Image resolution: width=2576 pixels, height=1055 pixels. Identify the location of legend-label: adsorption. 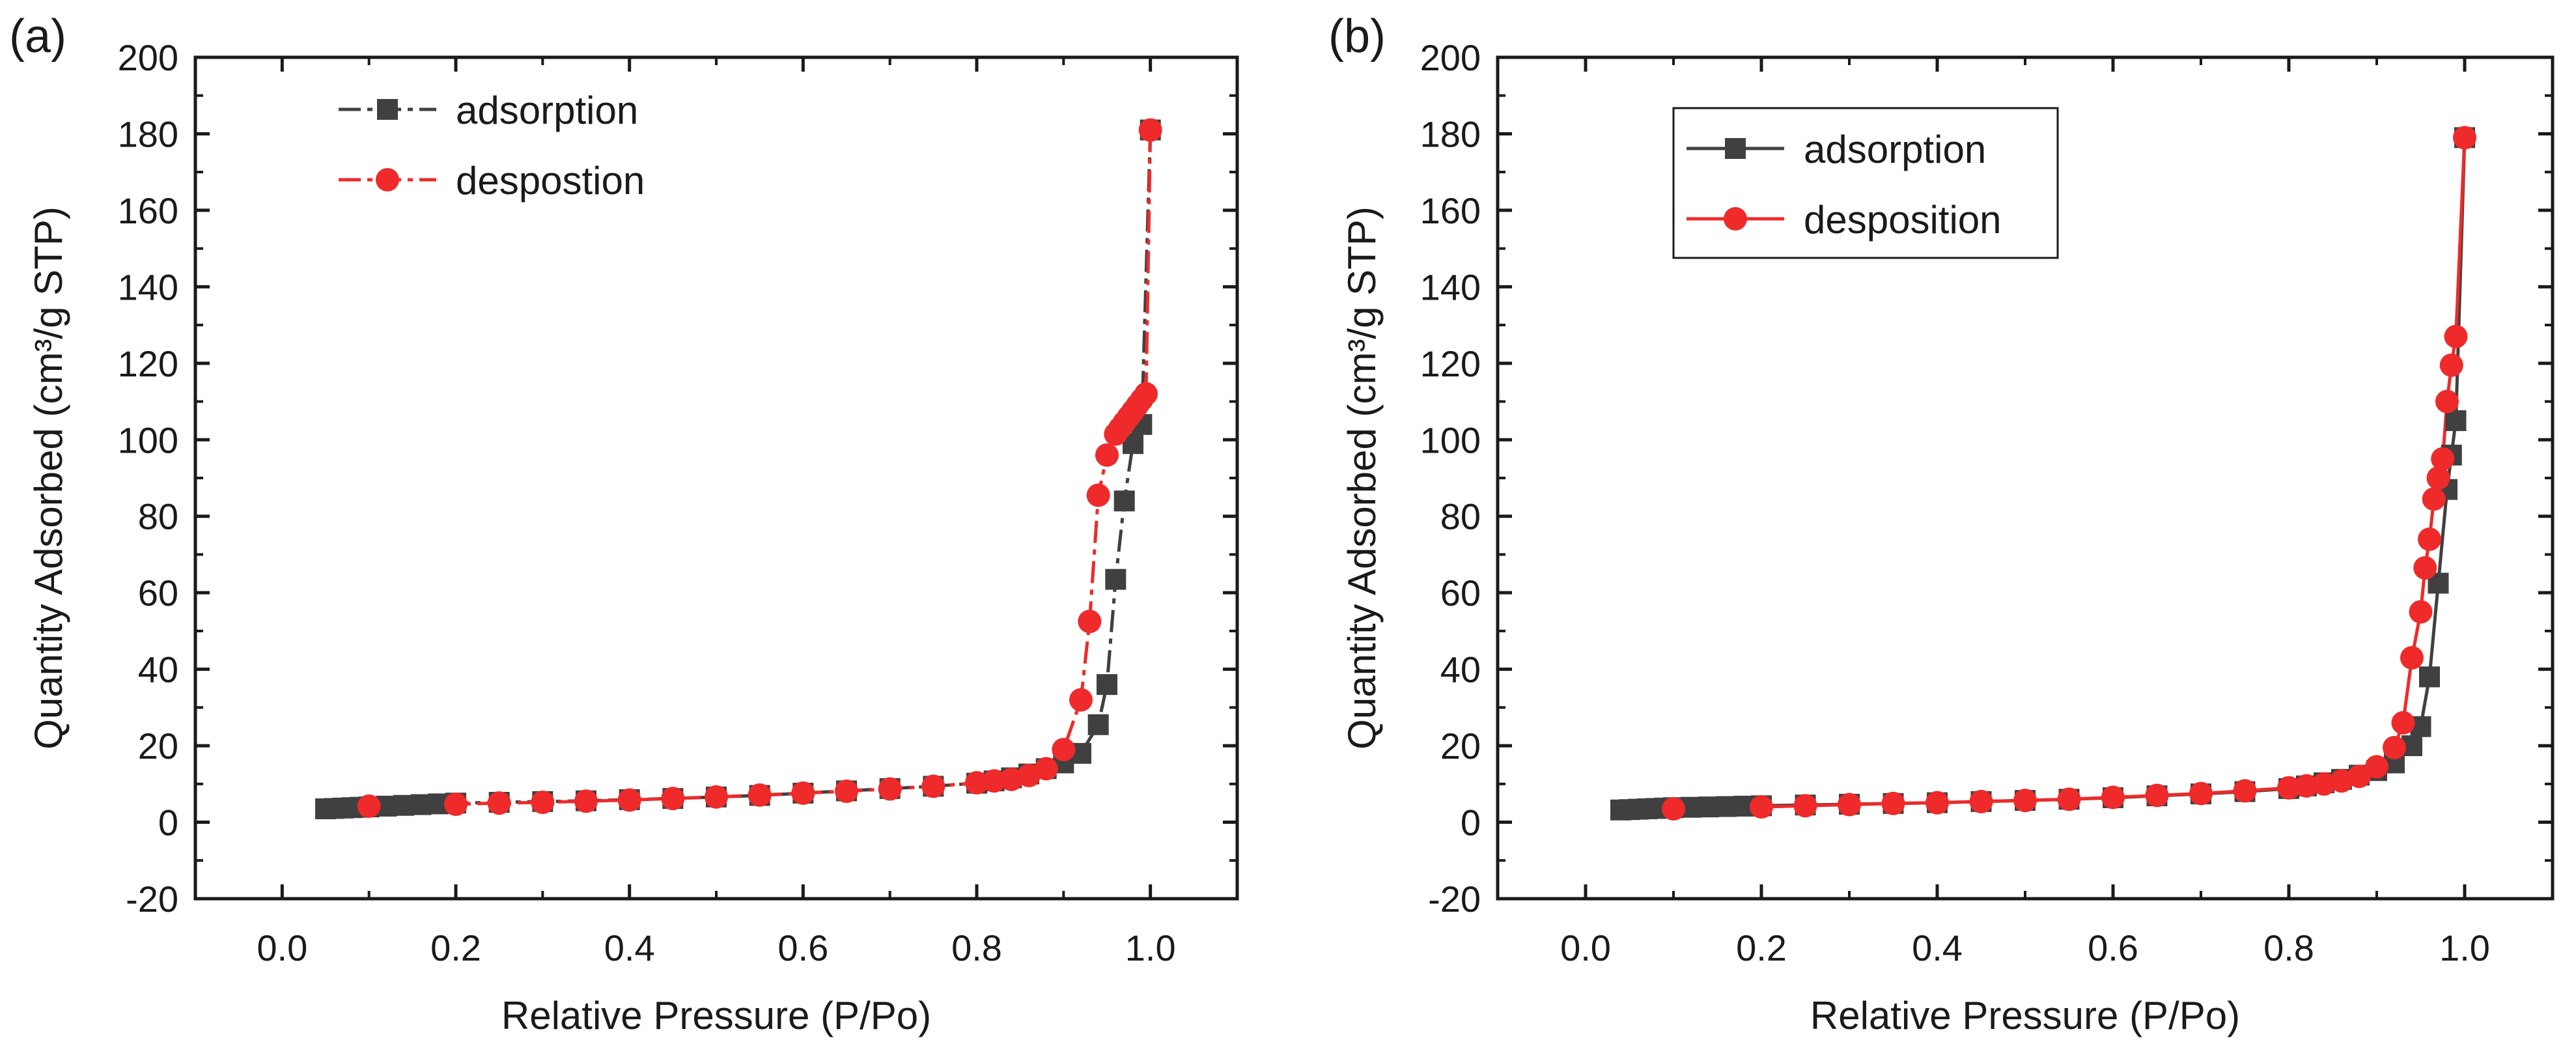
(547, 110).